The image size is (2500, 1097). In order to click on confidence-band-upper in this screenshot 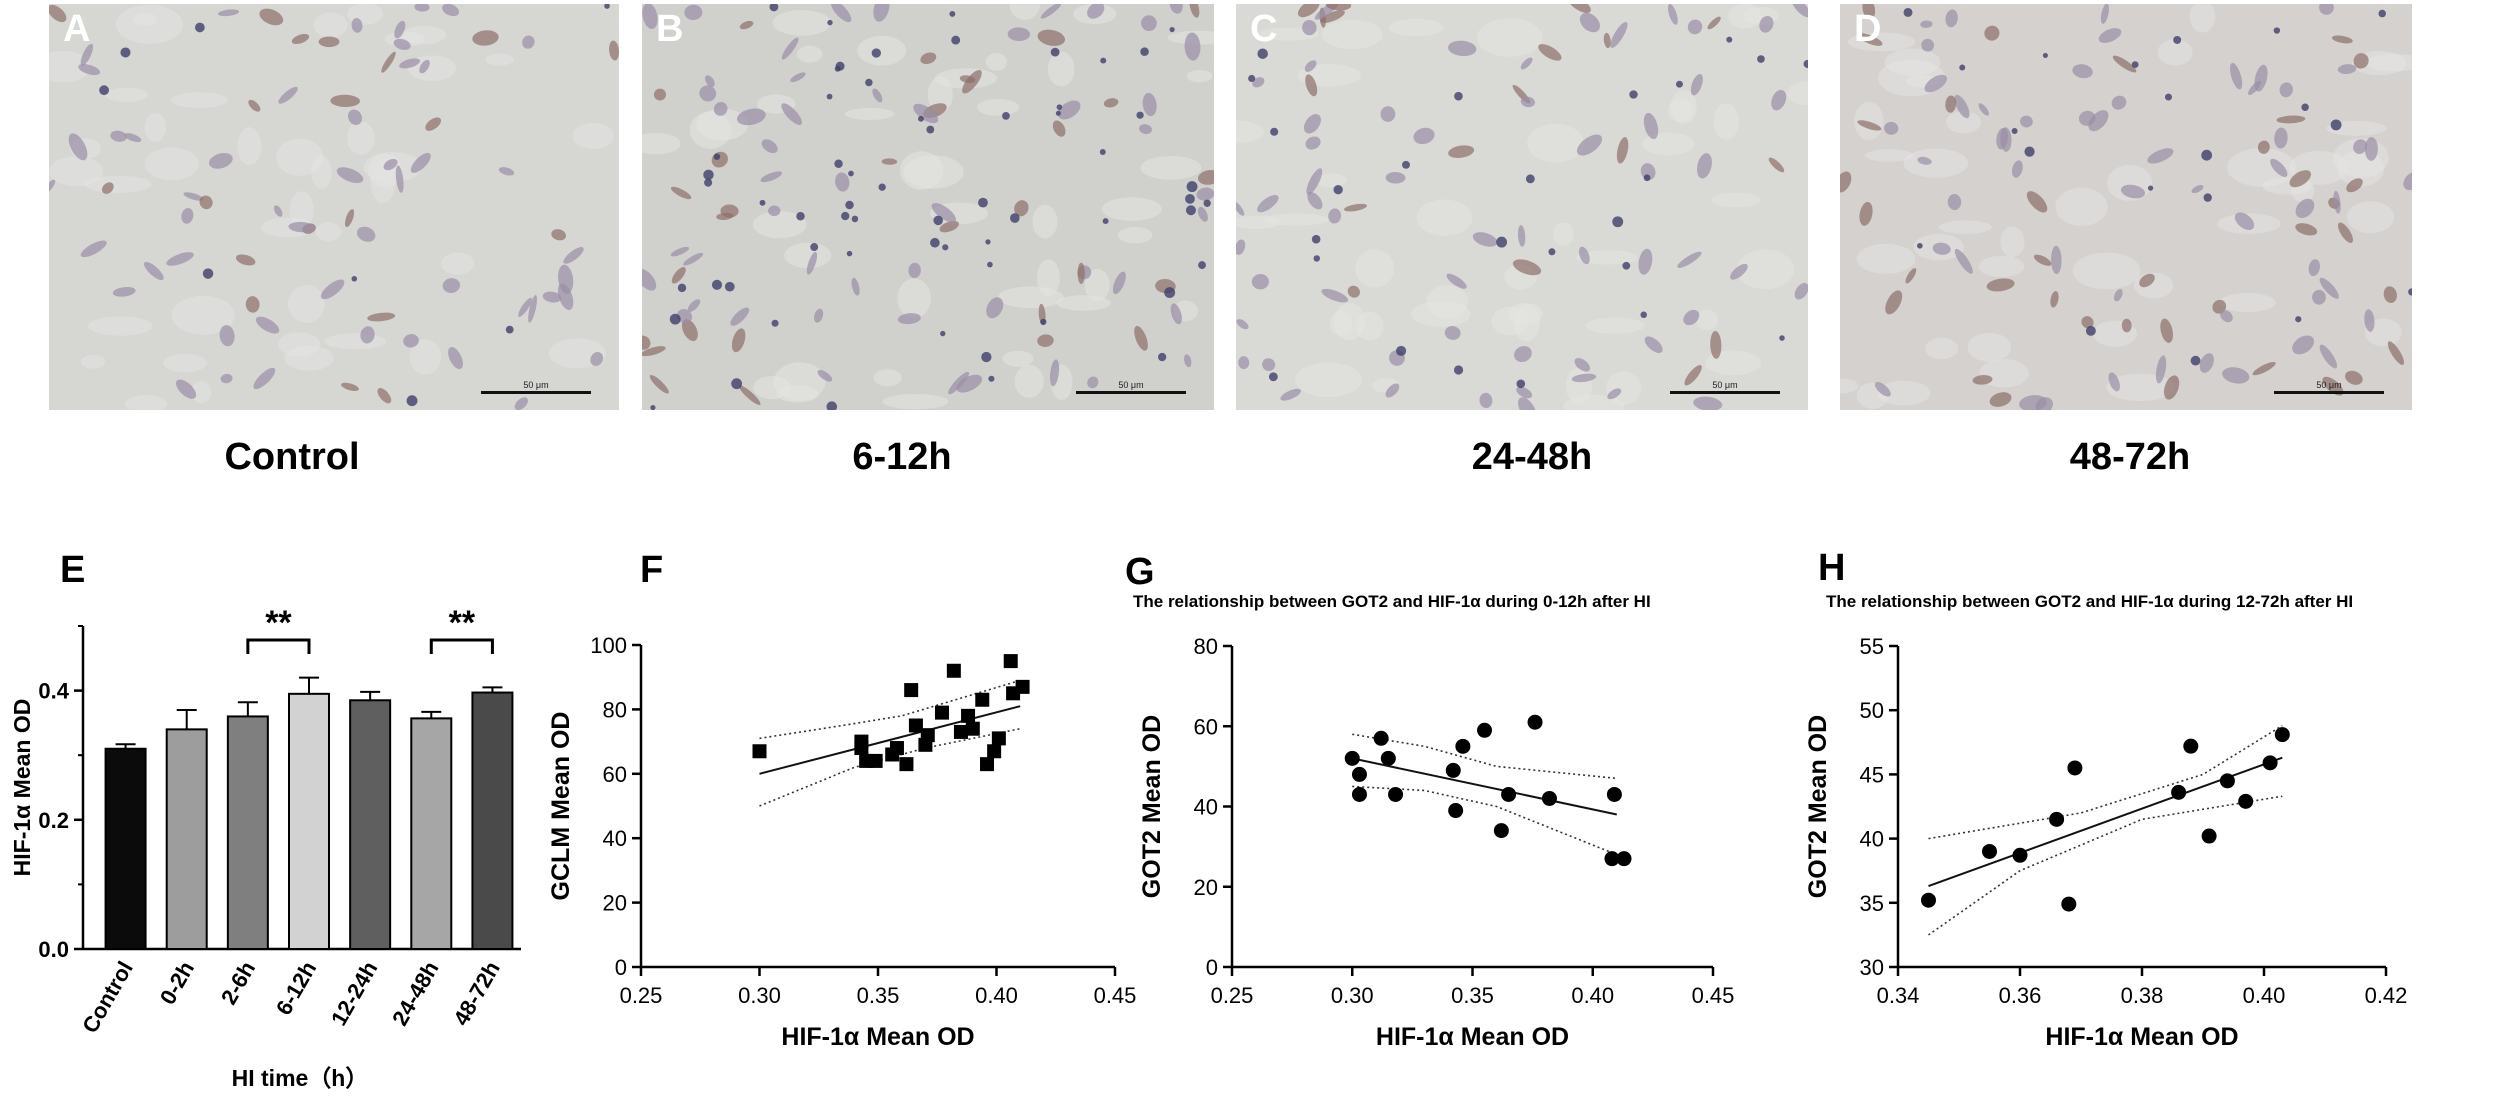, I will do `click(890, 709)`.